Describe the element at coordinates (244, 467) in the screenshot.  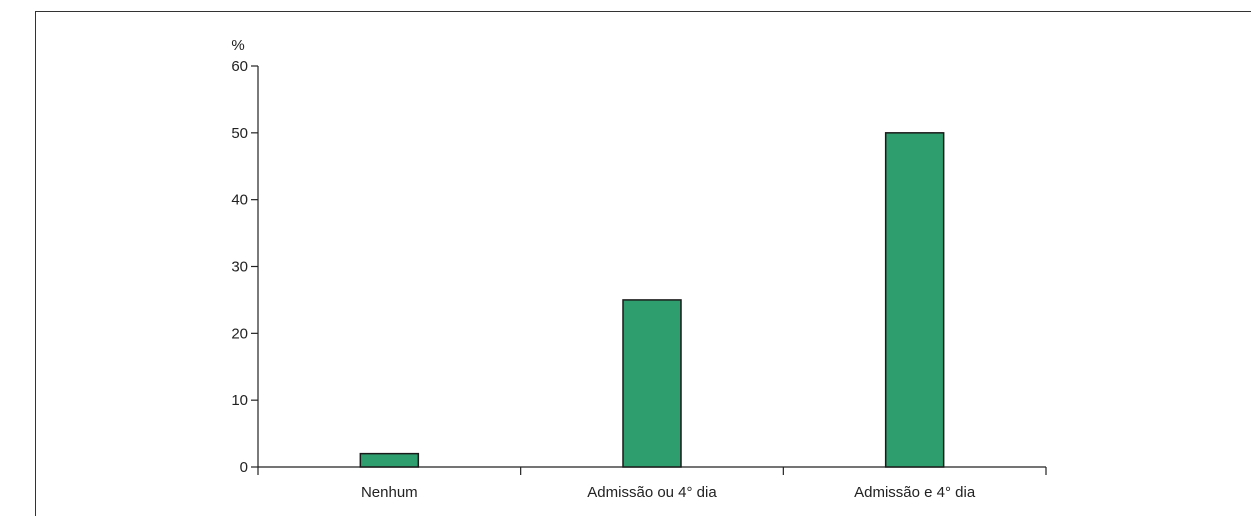
I see `y-tick-label: 0` at that location.